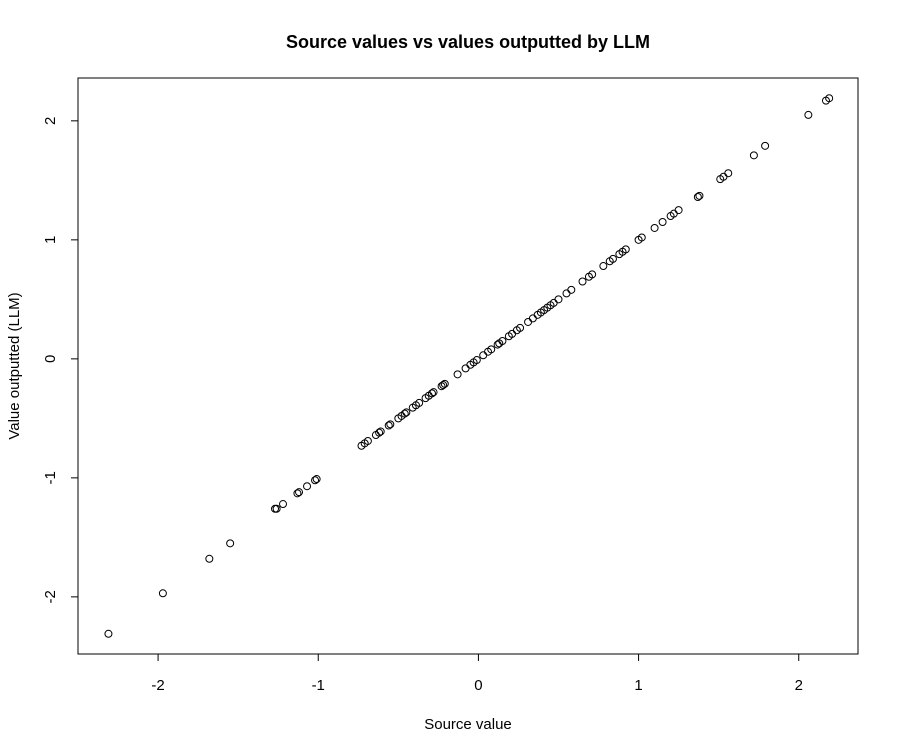 The width and height of the screenshot is (898, 753). I want to click on y-tick-label: 1, so click(50, 240).